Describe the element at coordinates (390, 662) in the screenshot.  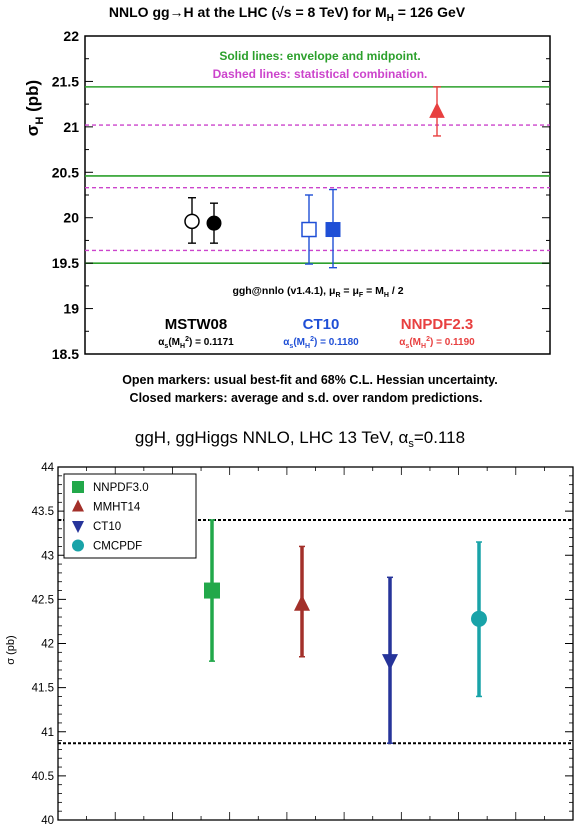
I see `ct10-marker` at that location.